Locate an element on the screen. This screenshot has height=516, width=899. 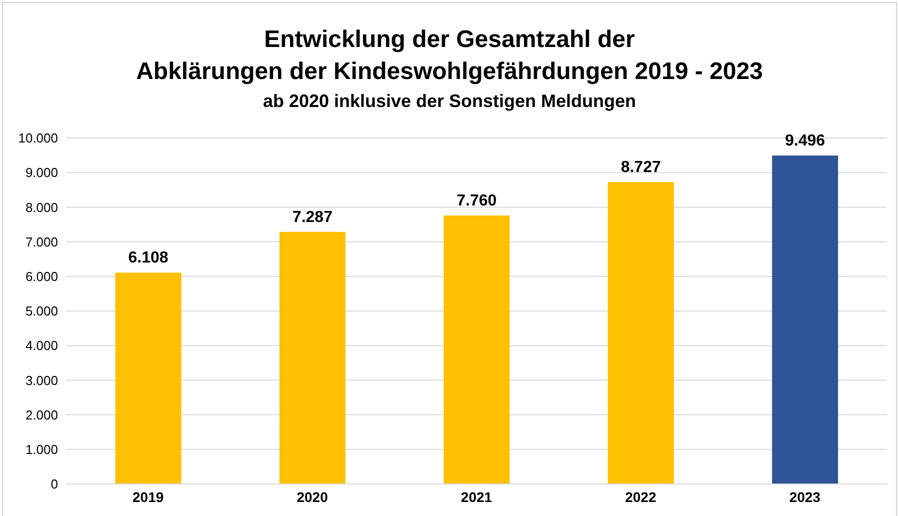
data-label: 8.727 is located at coordinates (640, 167).